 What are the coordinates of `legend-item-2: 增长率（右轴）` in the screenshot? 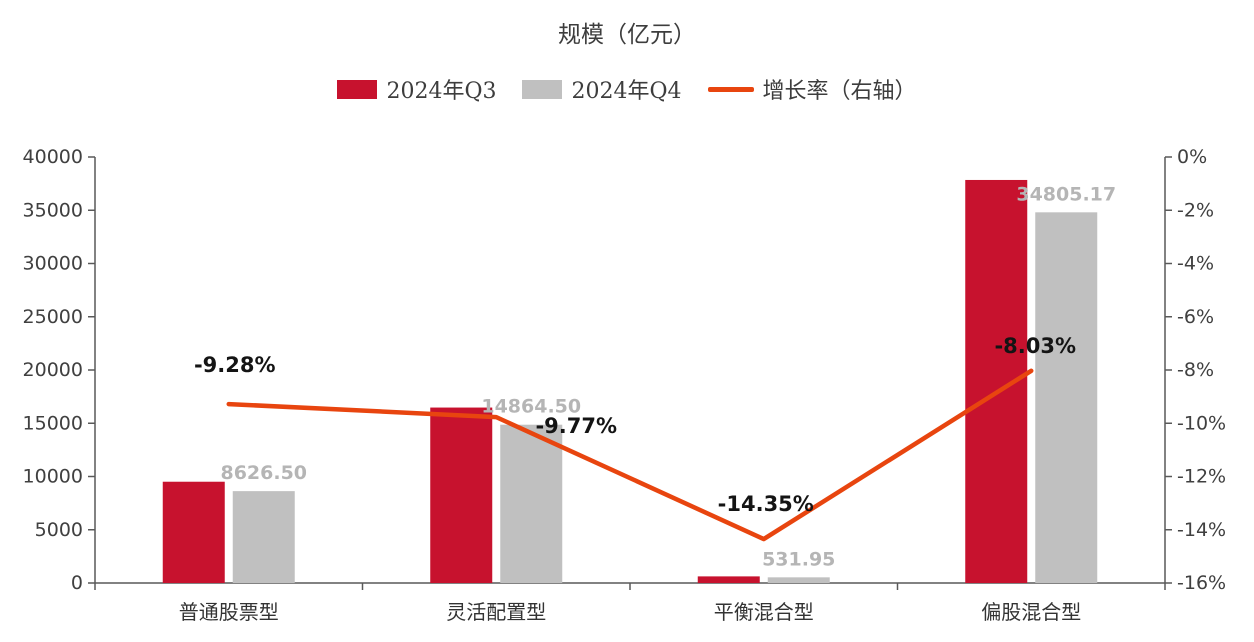 It's located at (812, 89).